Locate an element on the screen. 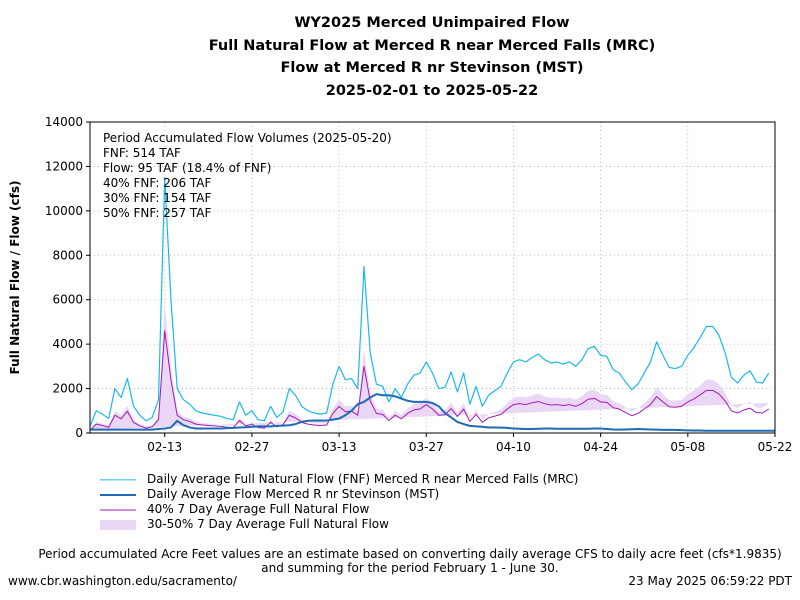 The height and width of the screenshot is (600, 800). legend-item-40pct: 40% 7 Day Average Full Natural Flow is located at coordinates (339, 509).